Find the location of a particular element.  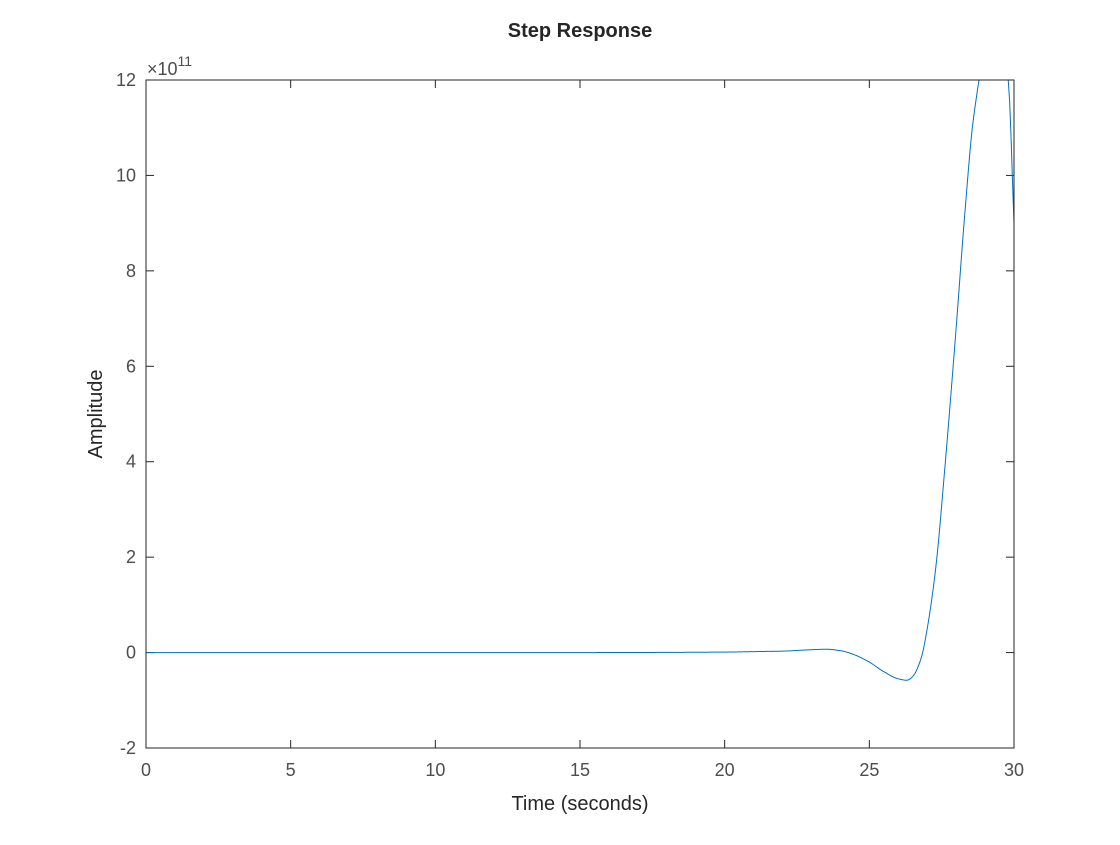

y-tick-label: 0 is located at coordinates (131, 653).